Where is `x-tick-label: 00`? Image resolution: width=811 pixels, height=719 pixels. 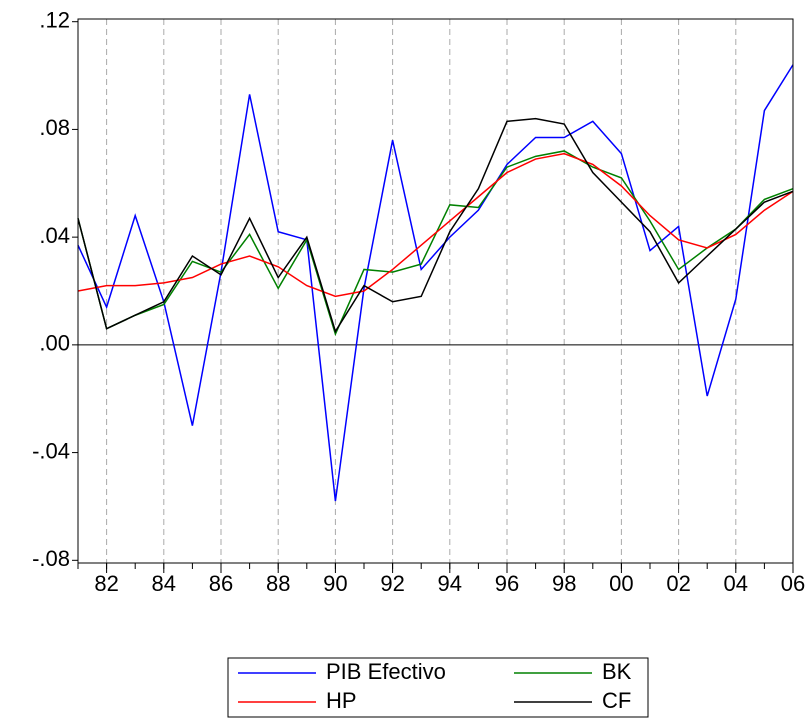 x-tick-label: 00 is located at coordinates (621, 583).